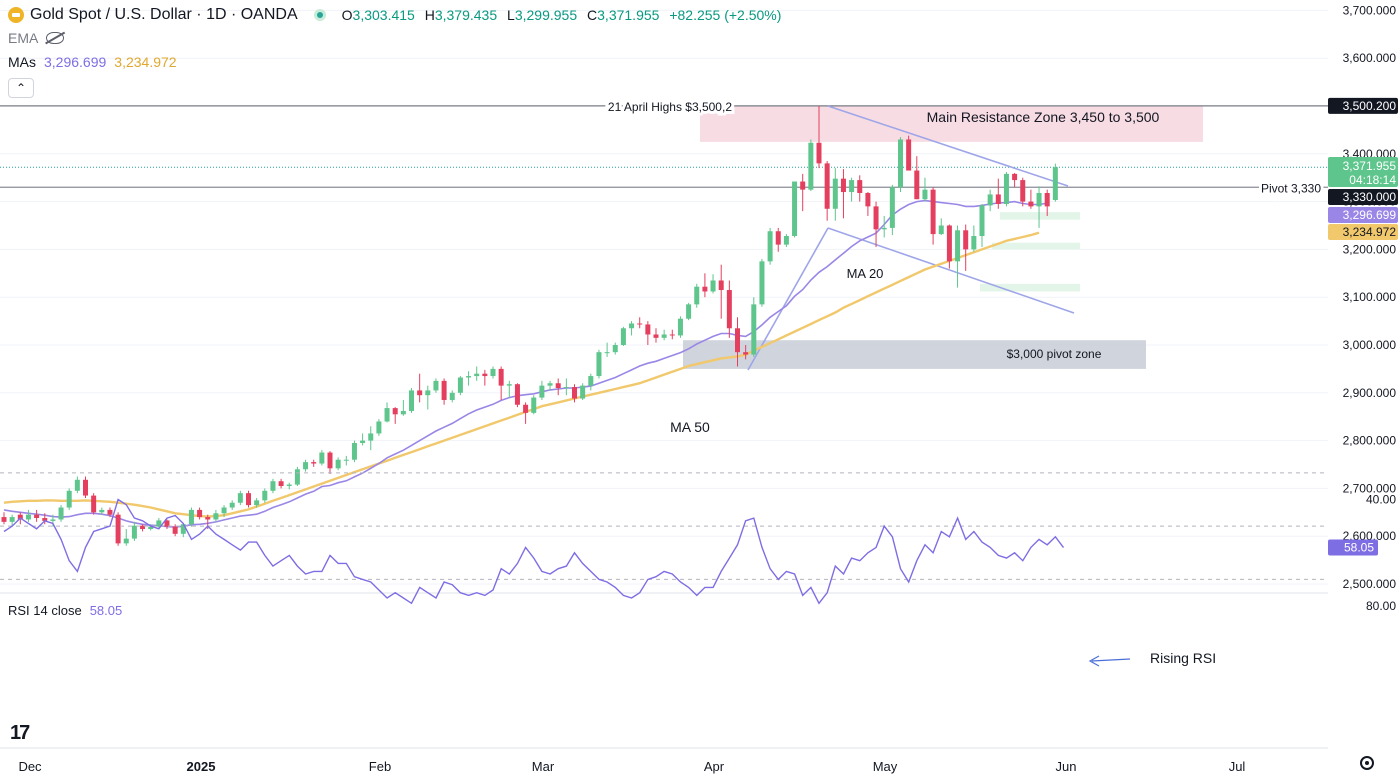 The height and width of the screenshot is (774, 1400). Describe the element at coordinates (22, 62) in the screenshot. I see `mas-label: MAs` at that location.